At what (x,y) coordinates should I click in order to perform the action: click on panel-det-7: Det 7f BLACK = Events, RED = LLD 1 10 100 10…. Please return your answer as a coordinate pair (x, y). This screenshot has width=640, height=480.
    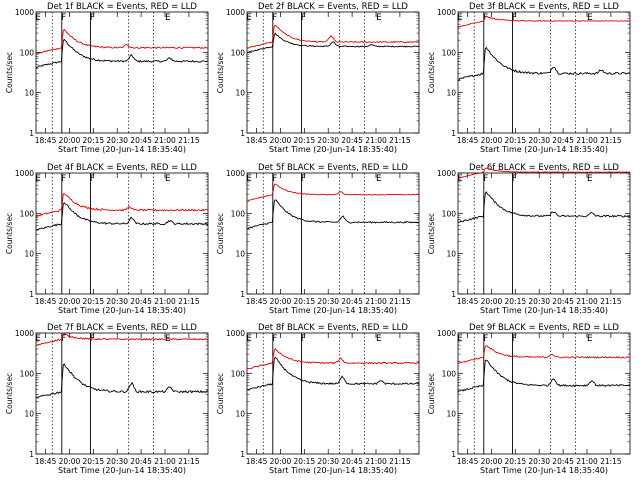
    Looking at the image, I should click on (107, 399).